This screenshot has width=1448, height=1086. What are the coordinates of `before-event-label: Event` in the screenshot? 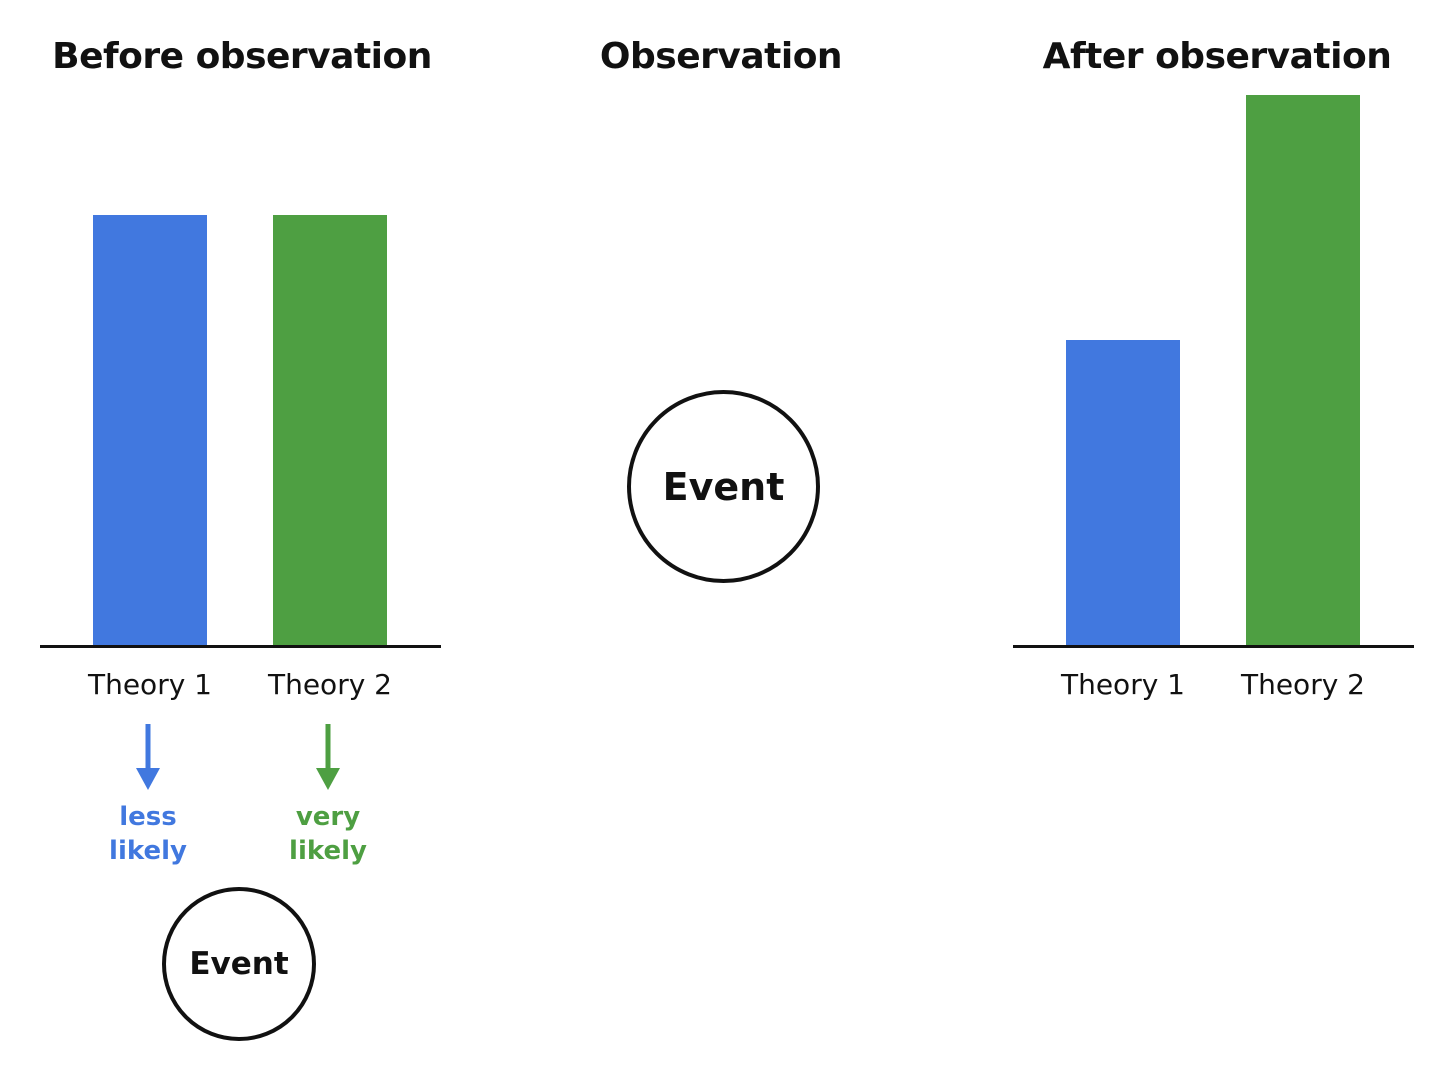 It's located at (239, 964).